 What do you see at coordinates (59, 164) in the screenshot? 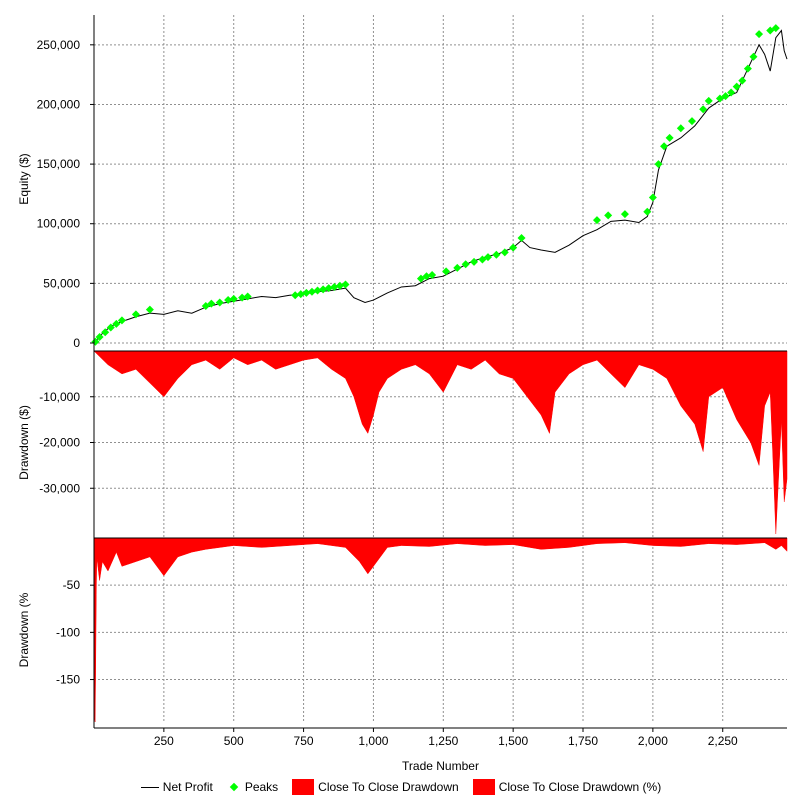
I see `y-tick-label: 150,000` at bounding box center [59, 164].